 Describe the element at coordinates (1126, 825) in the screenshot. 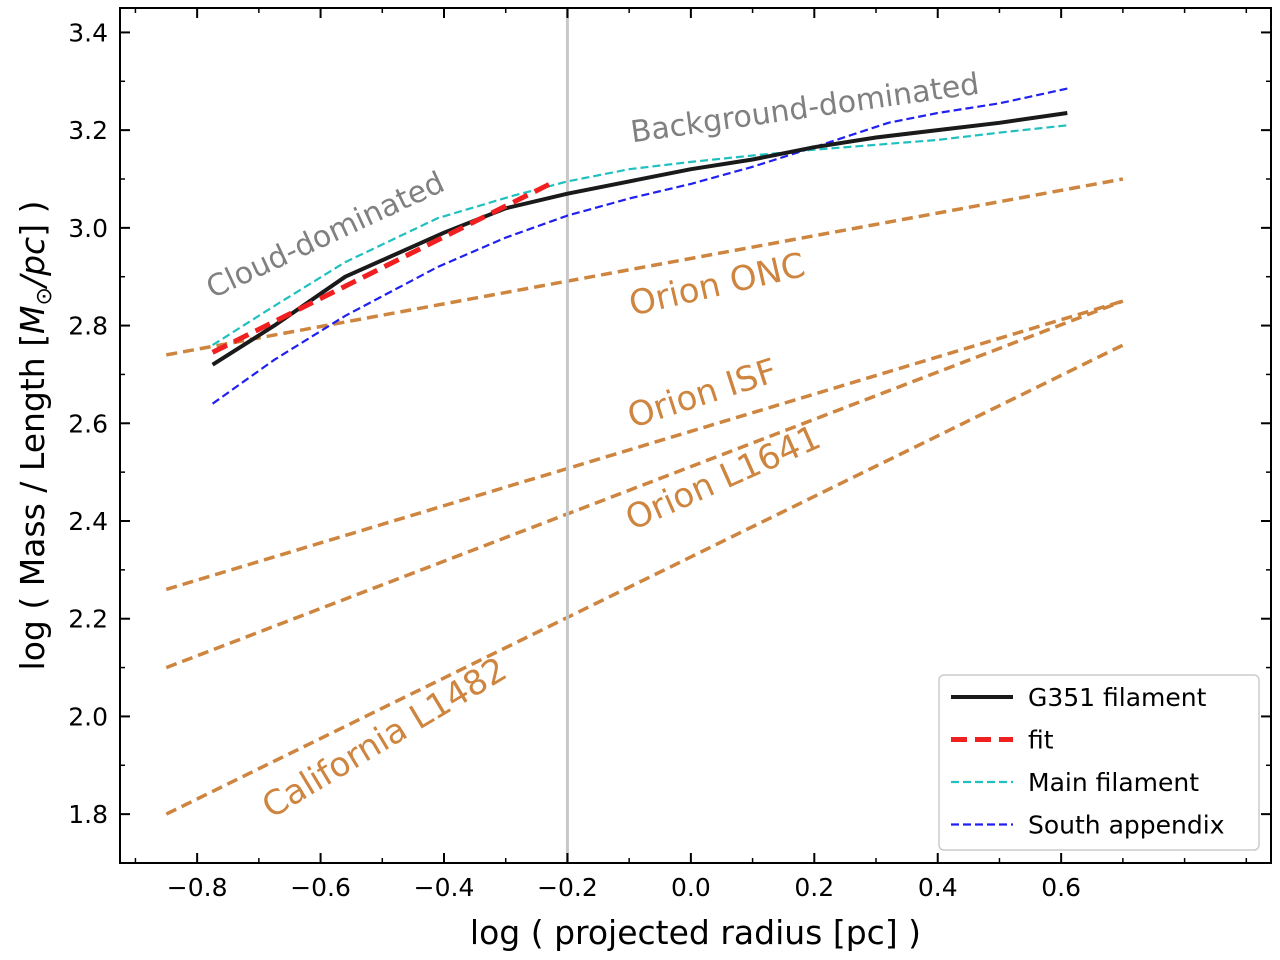

I see `legend-label-south-appendix: South appendix` at that location.